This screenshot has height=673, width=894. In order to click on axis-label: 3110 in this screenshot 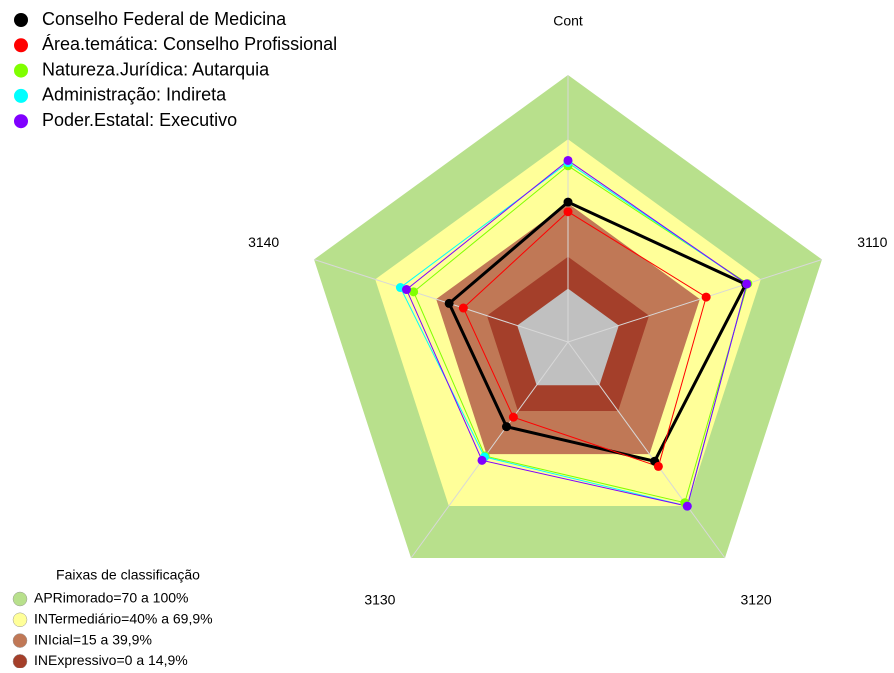, I will do `click(872, 242)`.